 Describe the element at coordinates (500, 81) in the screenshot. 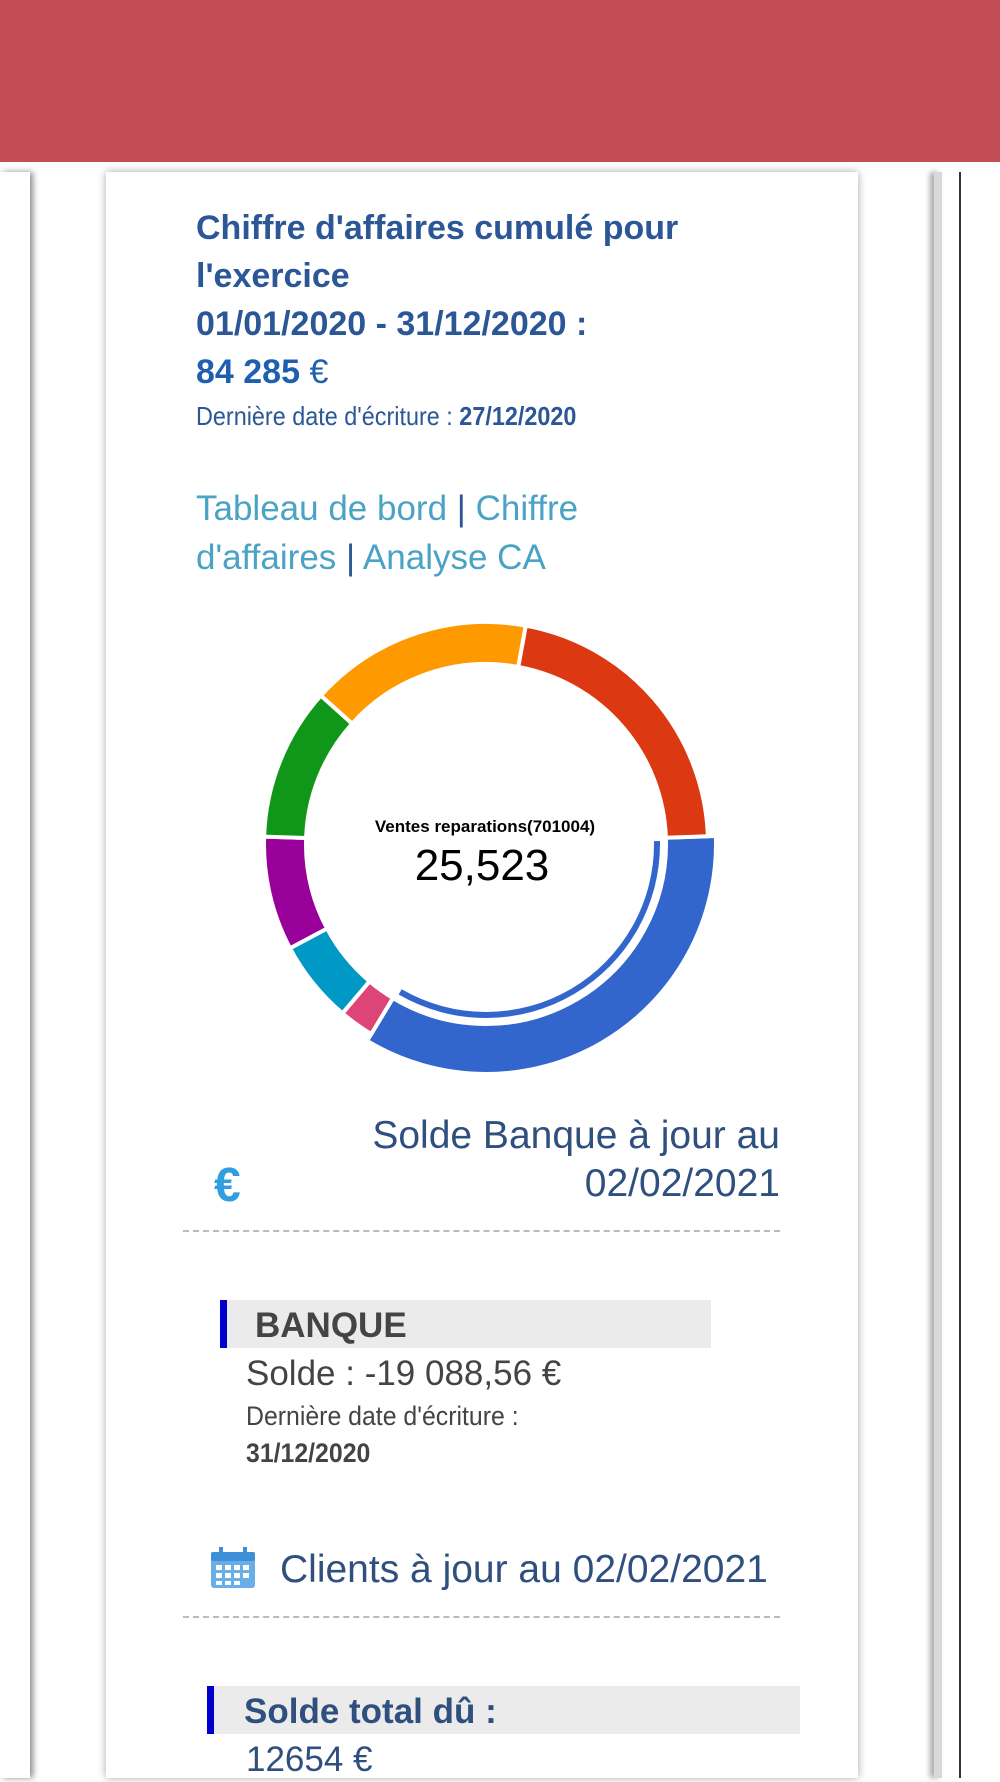

I see `header-bar` at that location.